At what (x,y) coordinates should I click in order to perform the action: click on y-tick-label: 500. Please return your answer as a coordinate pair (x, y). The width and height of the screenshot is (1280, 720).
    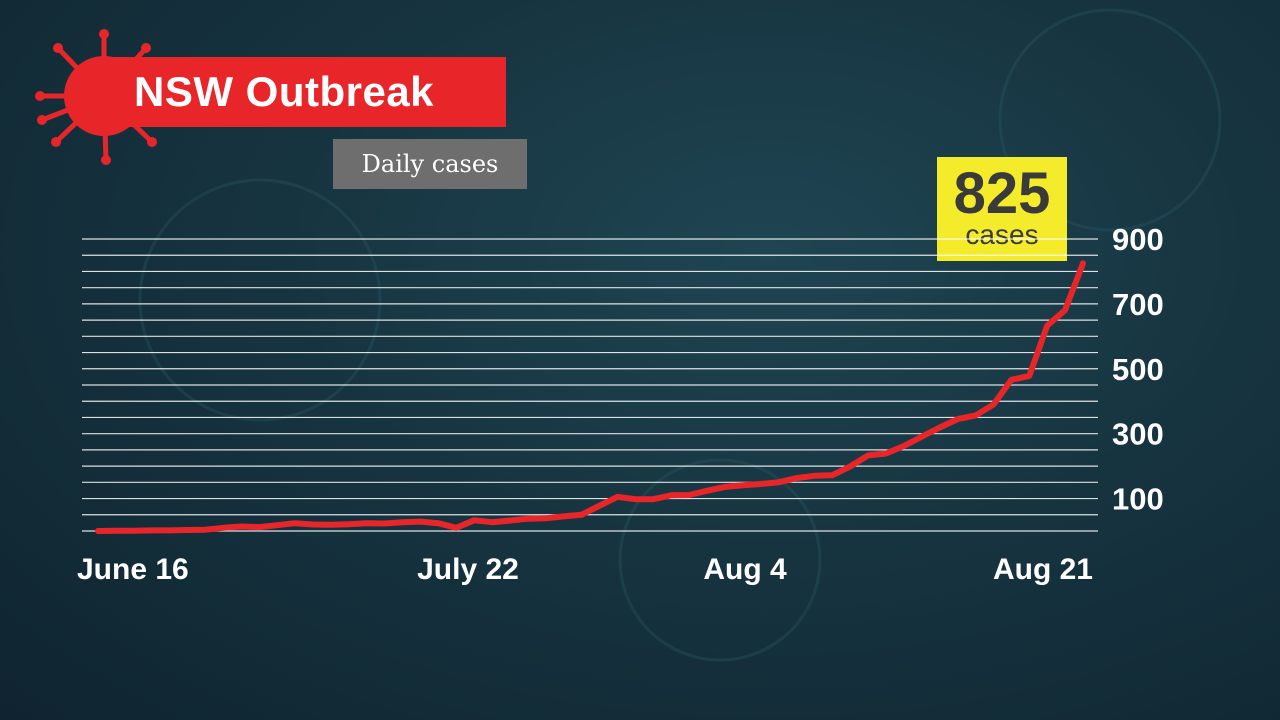
    Looking at the image, I should click on (1138, 369).